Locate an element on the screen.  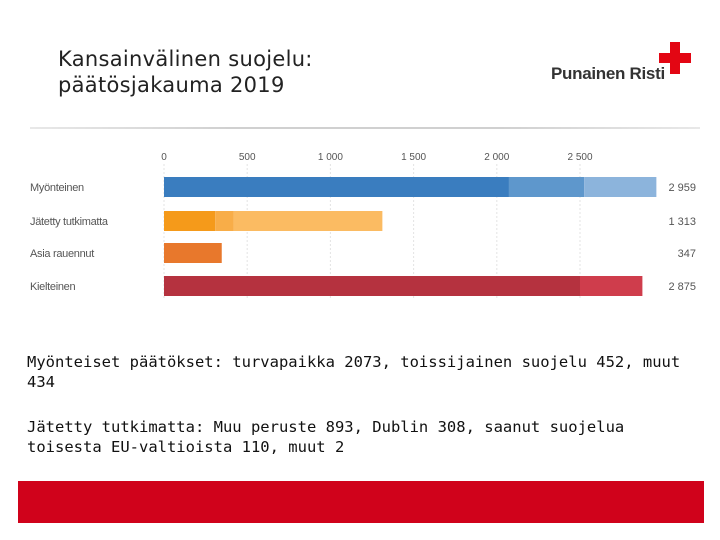
x-tick-label: 1 000 is located at coordinates (330, 157).